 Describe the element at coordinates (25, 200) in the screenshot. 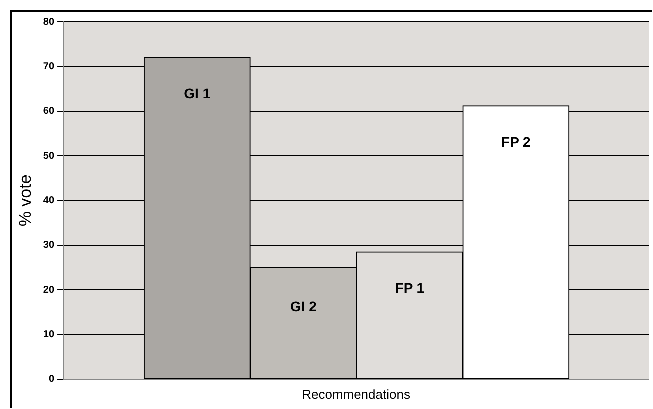

I see `y-axis-title: % vote` at that location.